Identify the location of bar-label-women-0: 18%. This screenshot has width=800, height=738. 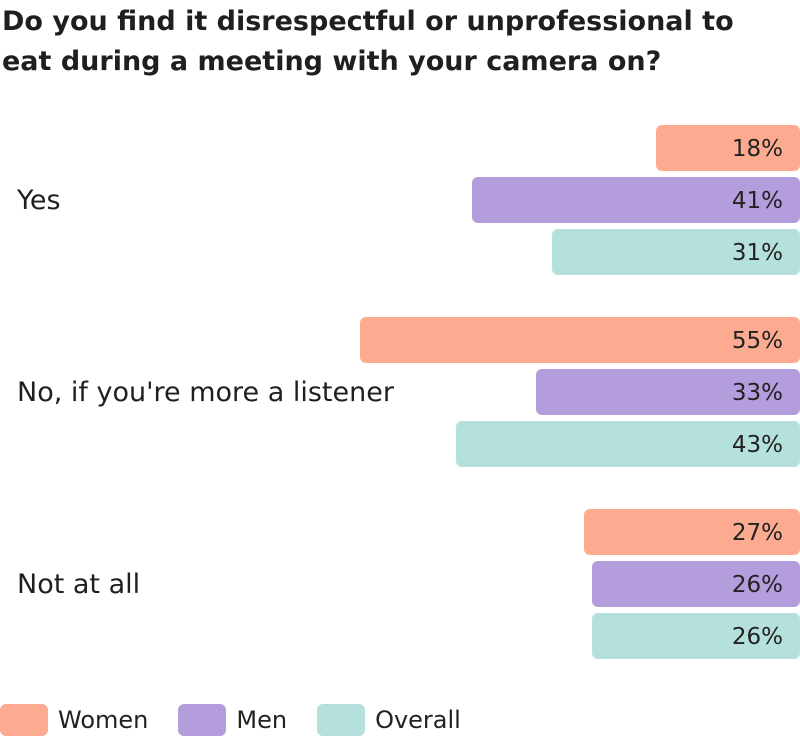
(757, 149).